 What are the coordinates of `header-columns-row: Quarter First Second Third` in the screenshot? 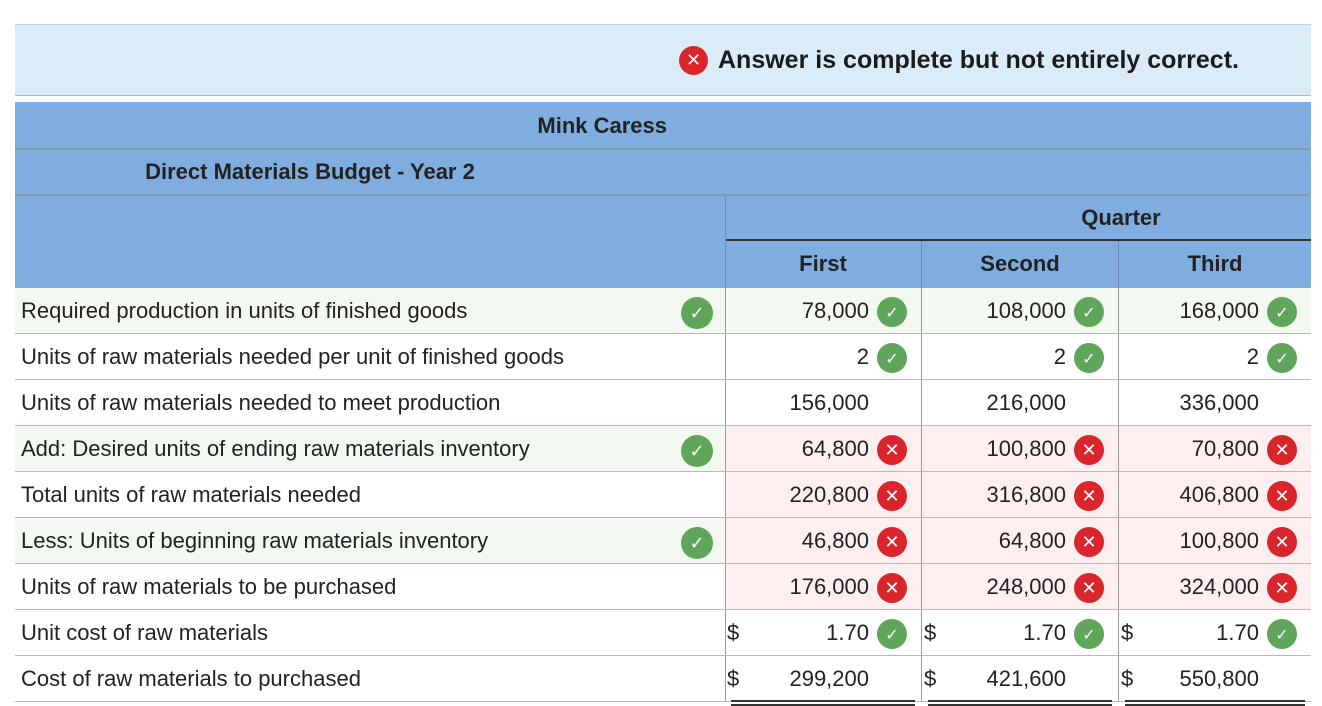 It's located at (663, 242).